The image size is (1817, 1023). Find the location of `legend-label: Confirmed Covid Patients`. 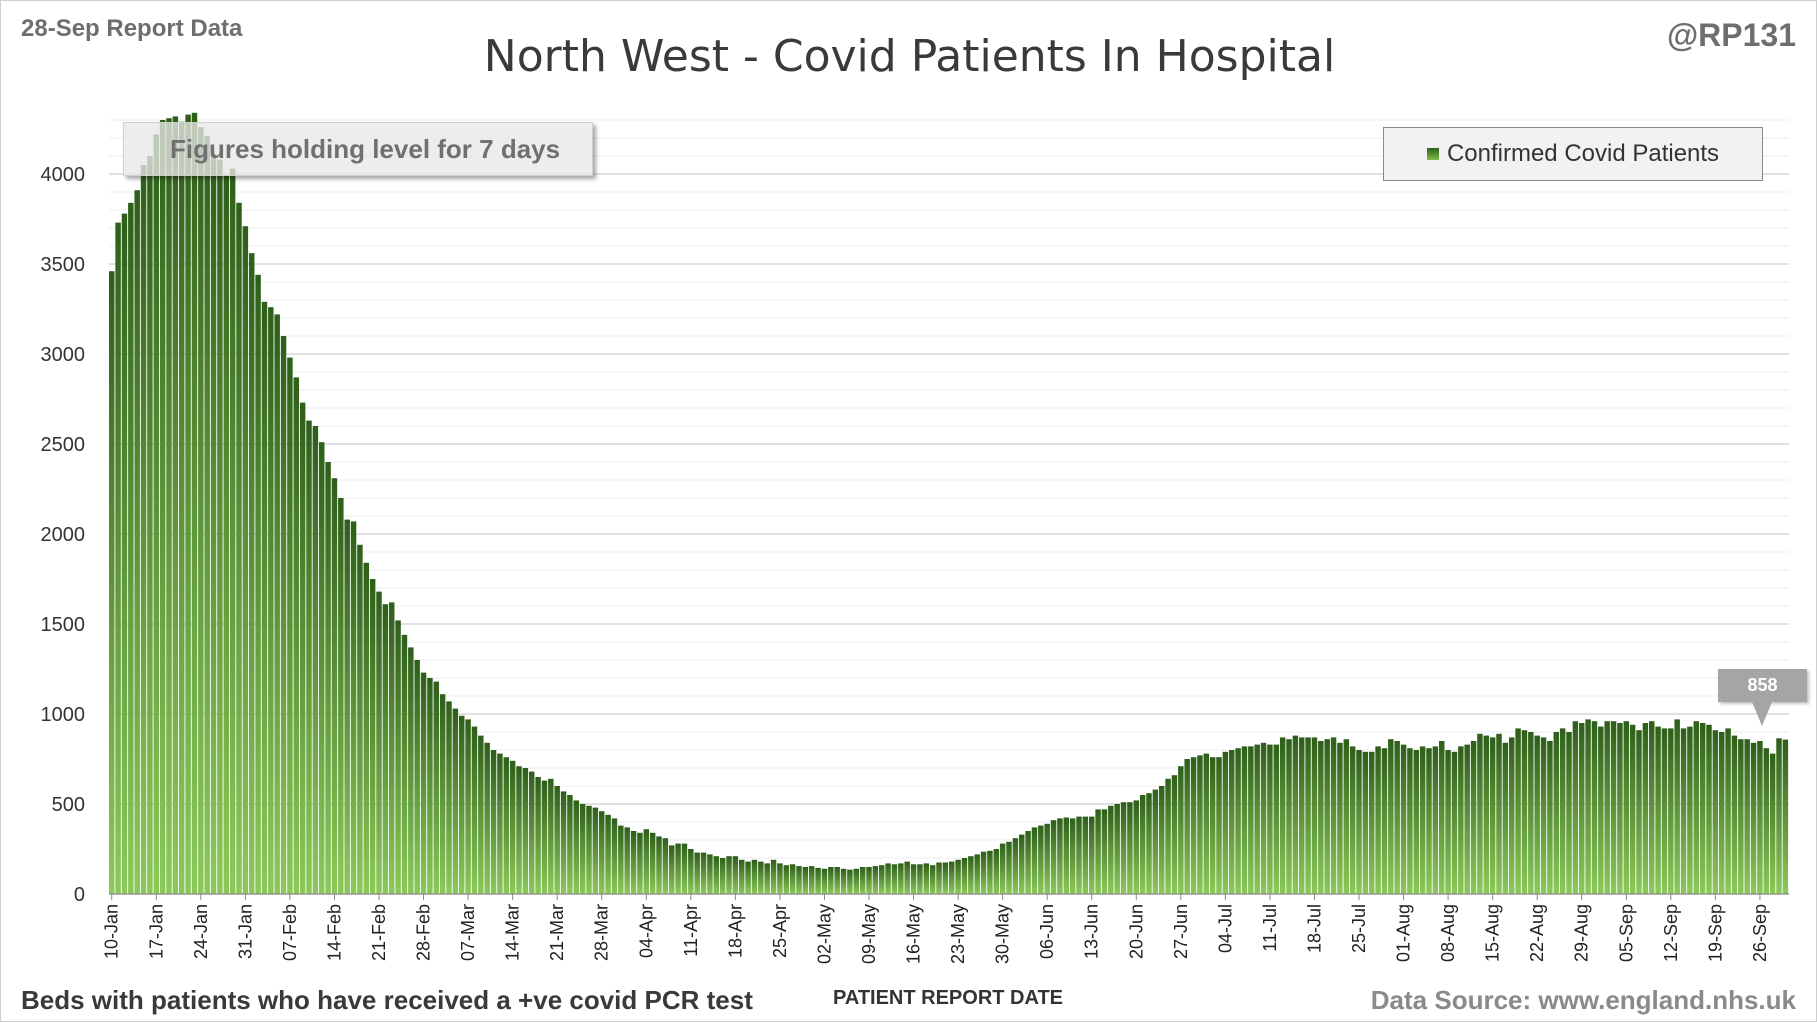

legend-label: Confirmed Covid Patients is located at coordinates (1583, 153).